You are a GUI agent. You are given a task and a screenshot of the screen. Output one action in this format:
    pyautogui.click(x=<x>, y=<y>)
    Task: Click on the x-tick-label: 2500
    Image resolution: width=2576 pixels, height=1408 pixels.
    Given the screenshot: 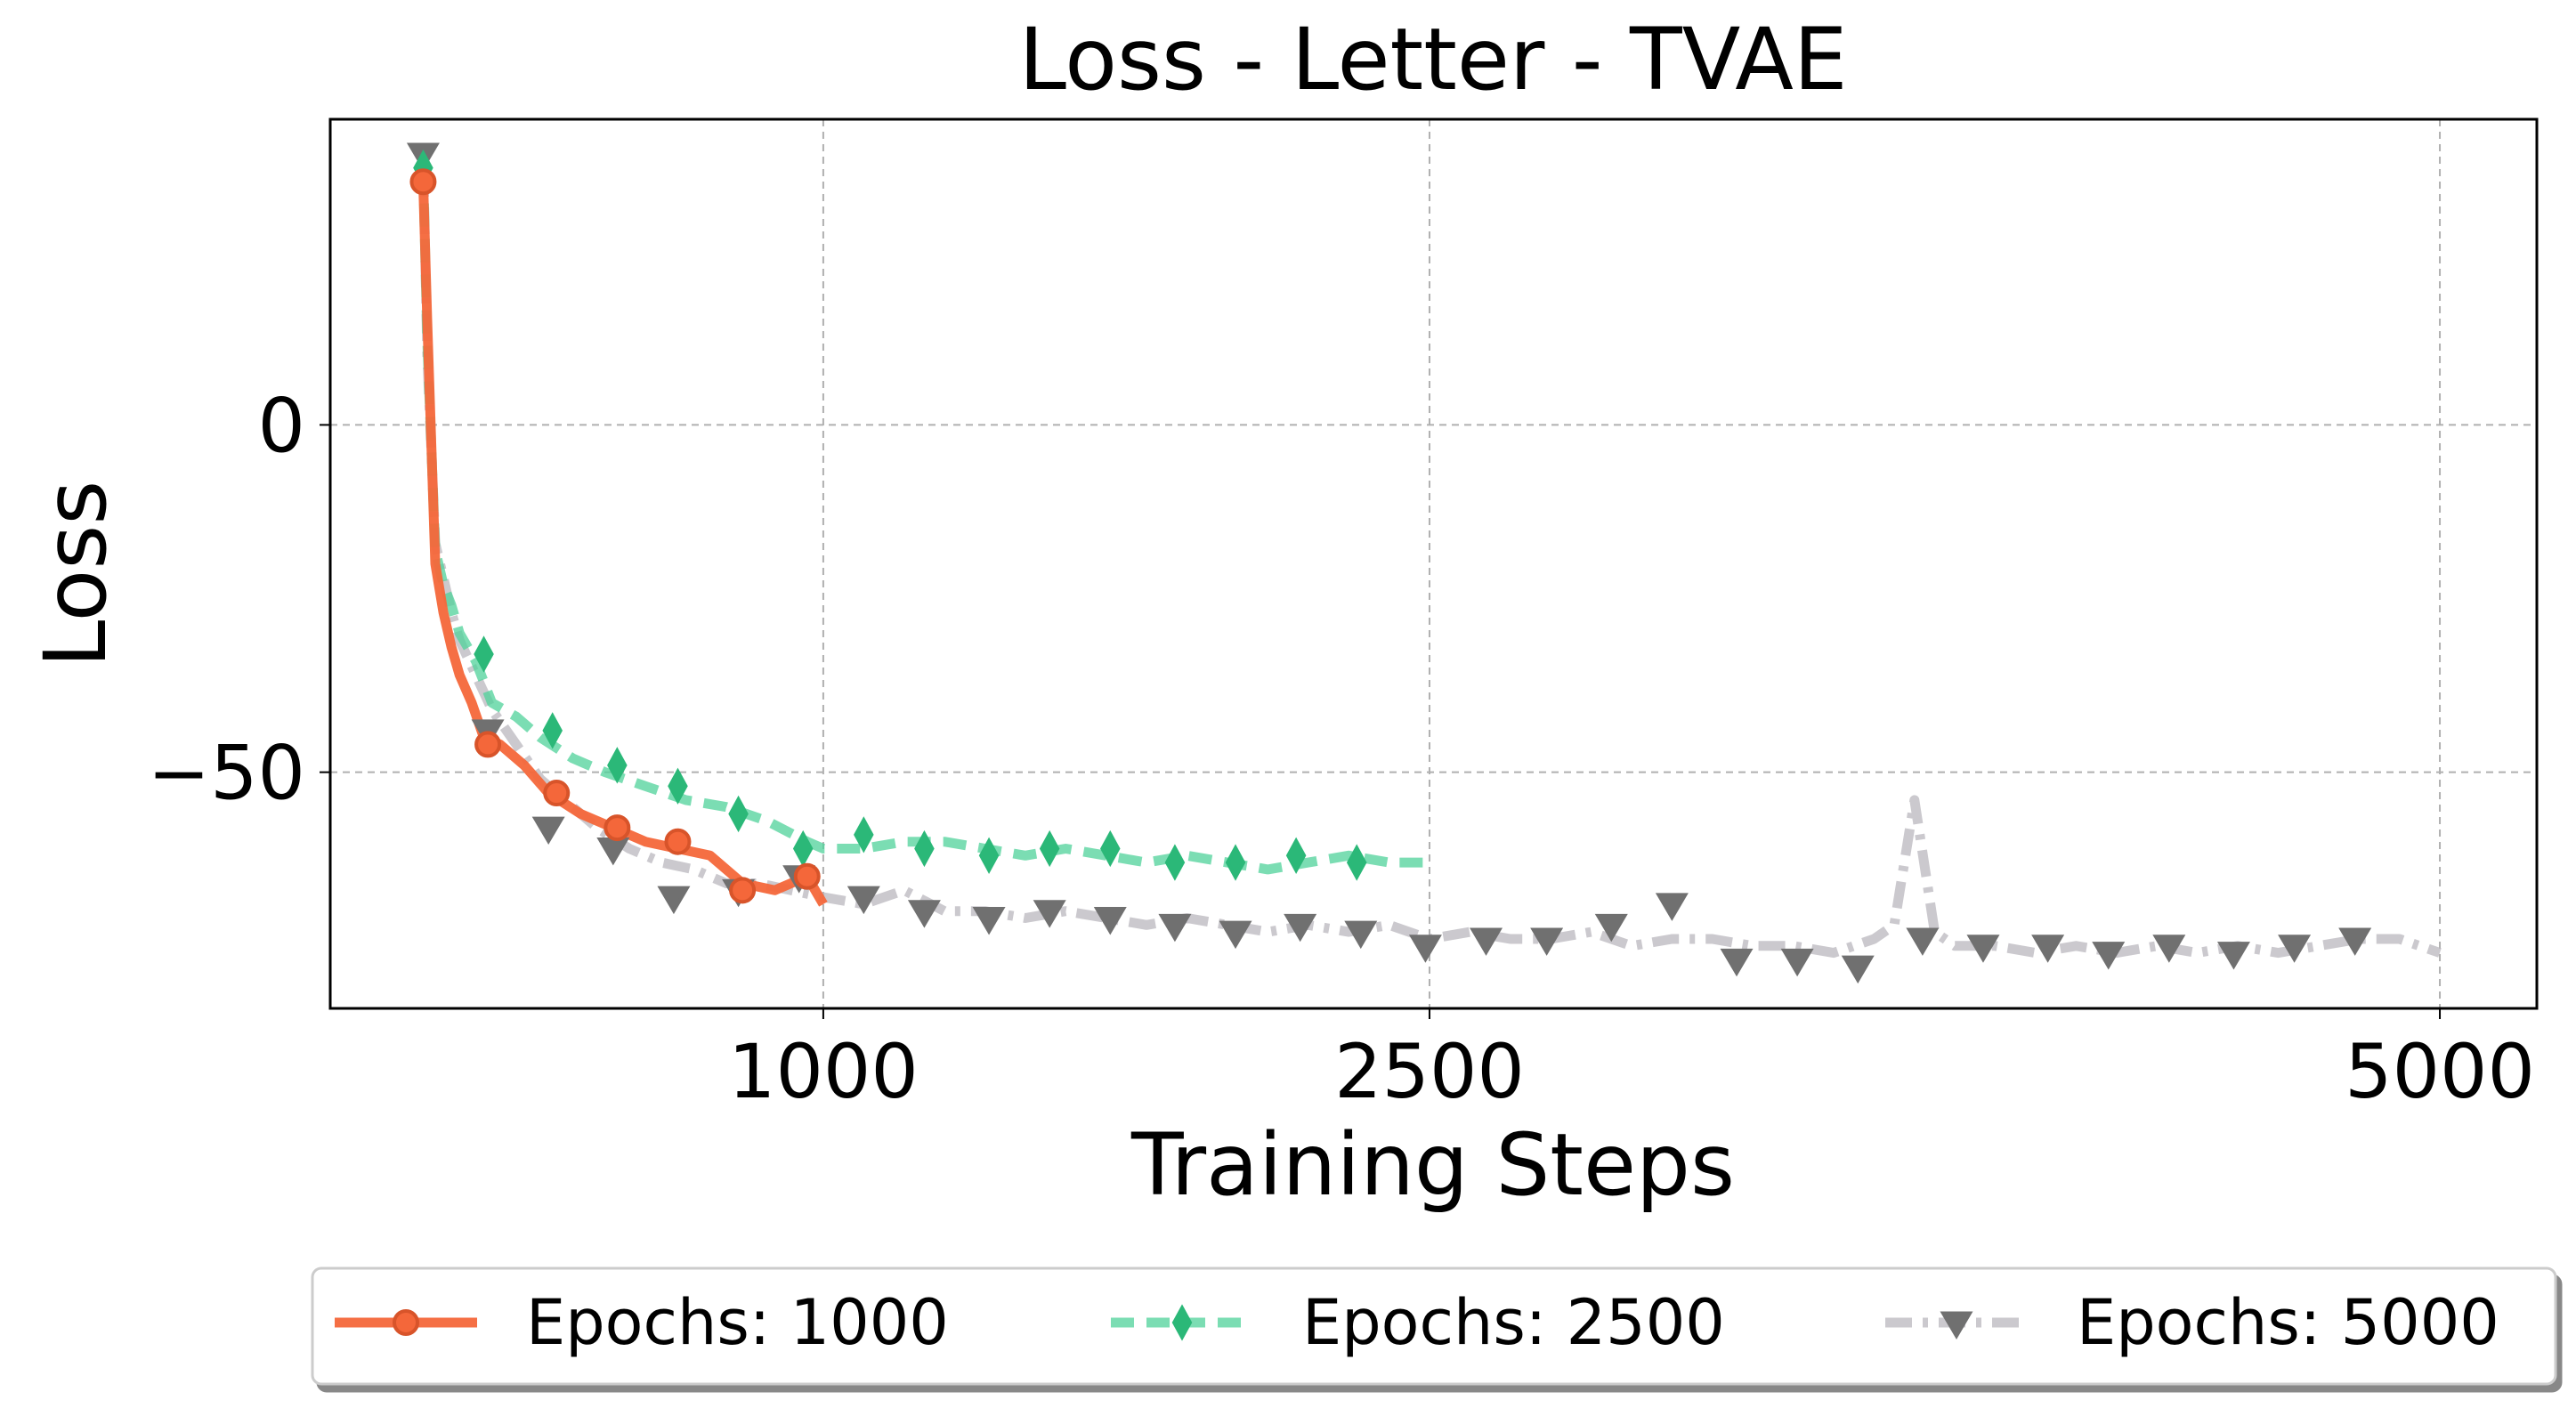 What is the action you would take?
    pyautogui.click(x=1430, y=1071)
    